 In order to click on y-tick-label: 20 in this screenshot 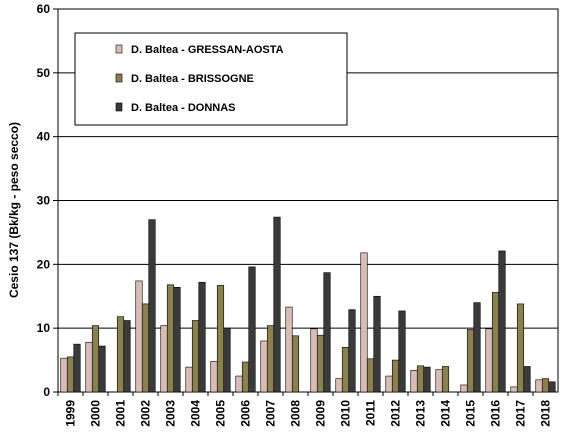, I will do `click(44, 264)`.